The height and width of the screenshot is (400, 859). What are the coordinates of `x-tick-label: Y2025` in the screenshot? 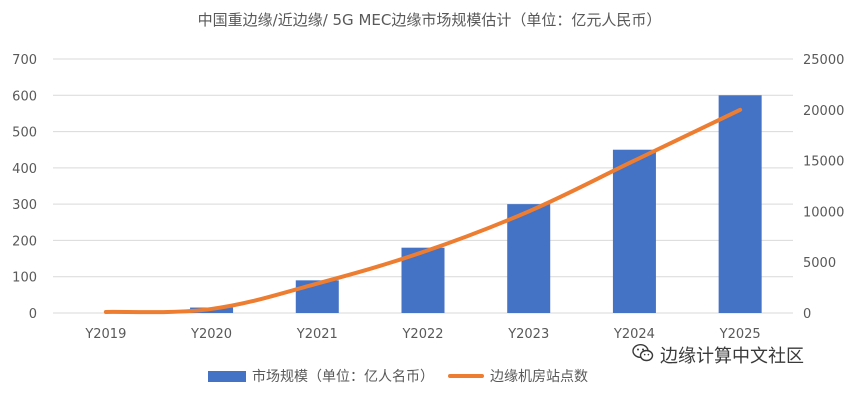 It's located at (740, 334).